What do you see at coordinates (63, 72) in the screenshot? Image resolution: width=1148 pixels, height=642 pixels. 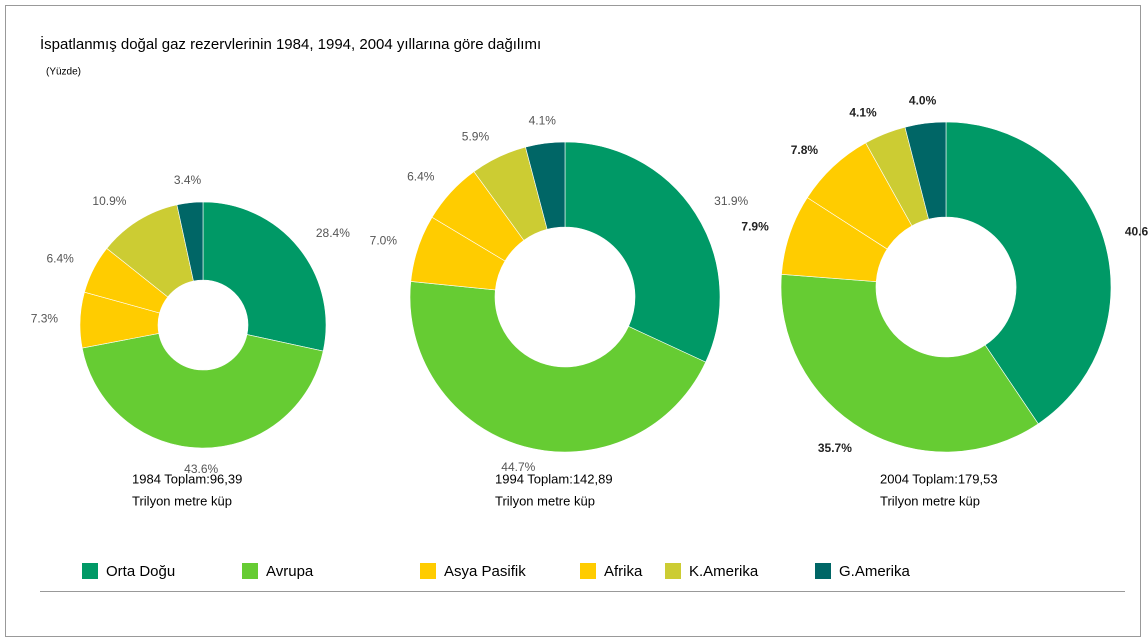 I see `chart-subtitle: (Yüzde)` at bounding box center [63, 72].